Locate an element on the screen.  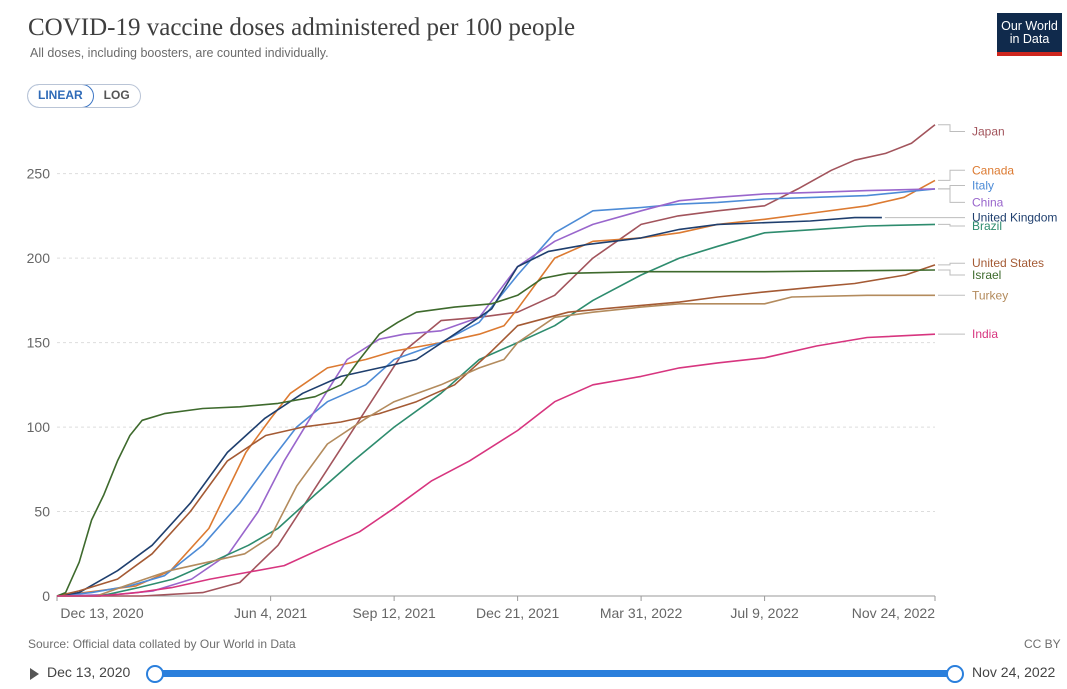
series-label: Brazil is located at coordinates (987, 226).